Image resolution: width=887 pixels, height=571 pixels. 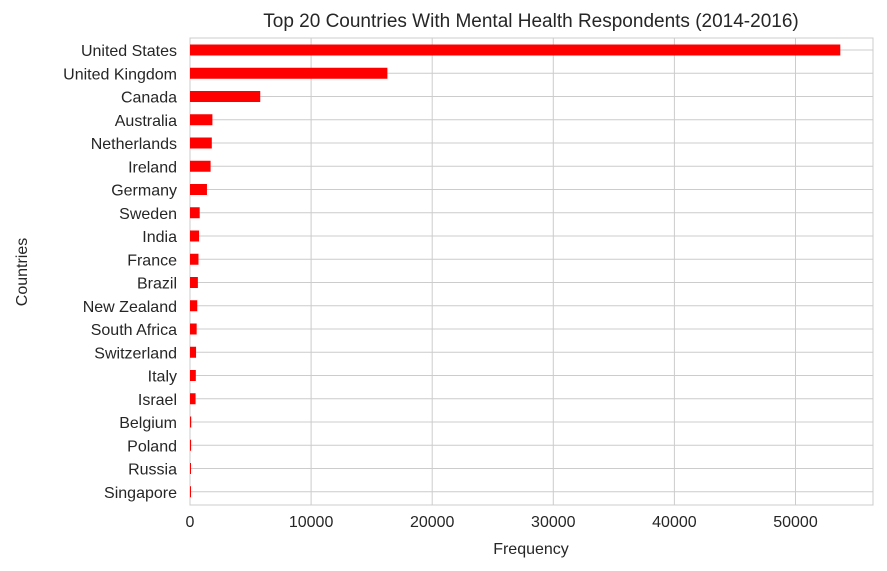 What do you see at coordinates (502, 522) in the screenshot?
I see `x-tick-labels: 0 10000 20000 30000 40000 50000` at bounding box center [502, 522].